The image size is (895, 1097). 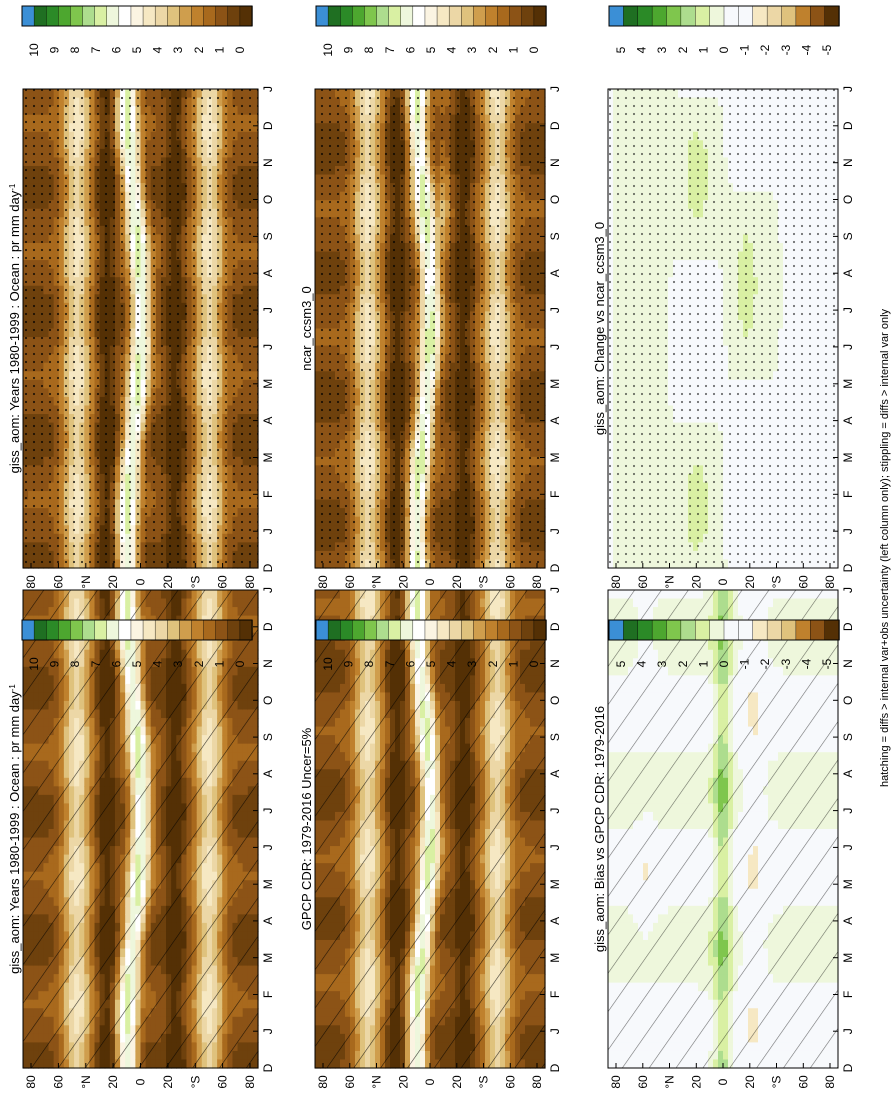 I want to click on hatch-overlay, so click(x=140, y=829).